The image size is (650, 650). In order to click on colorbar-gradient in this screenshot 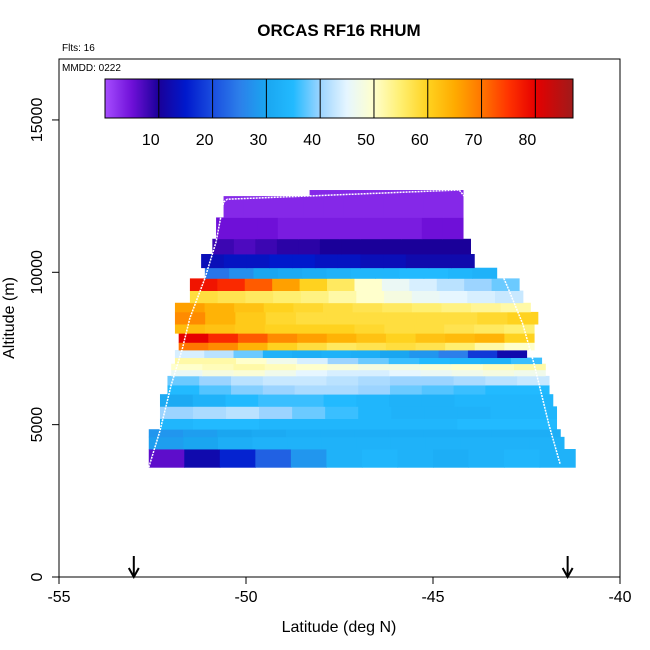, I will do `click(339, 98)`.